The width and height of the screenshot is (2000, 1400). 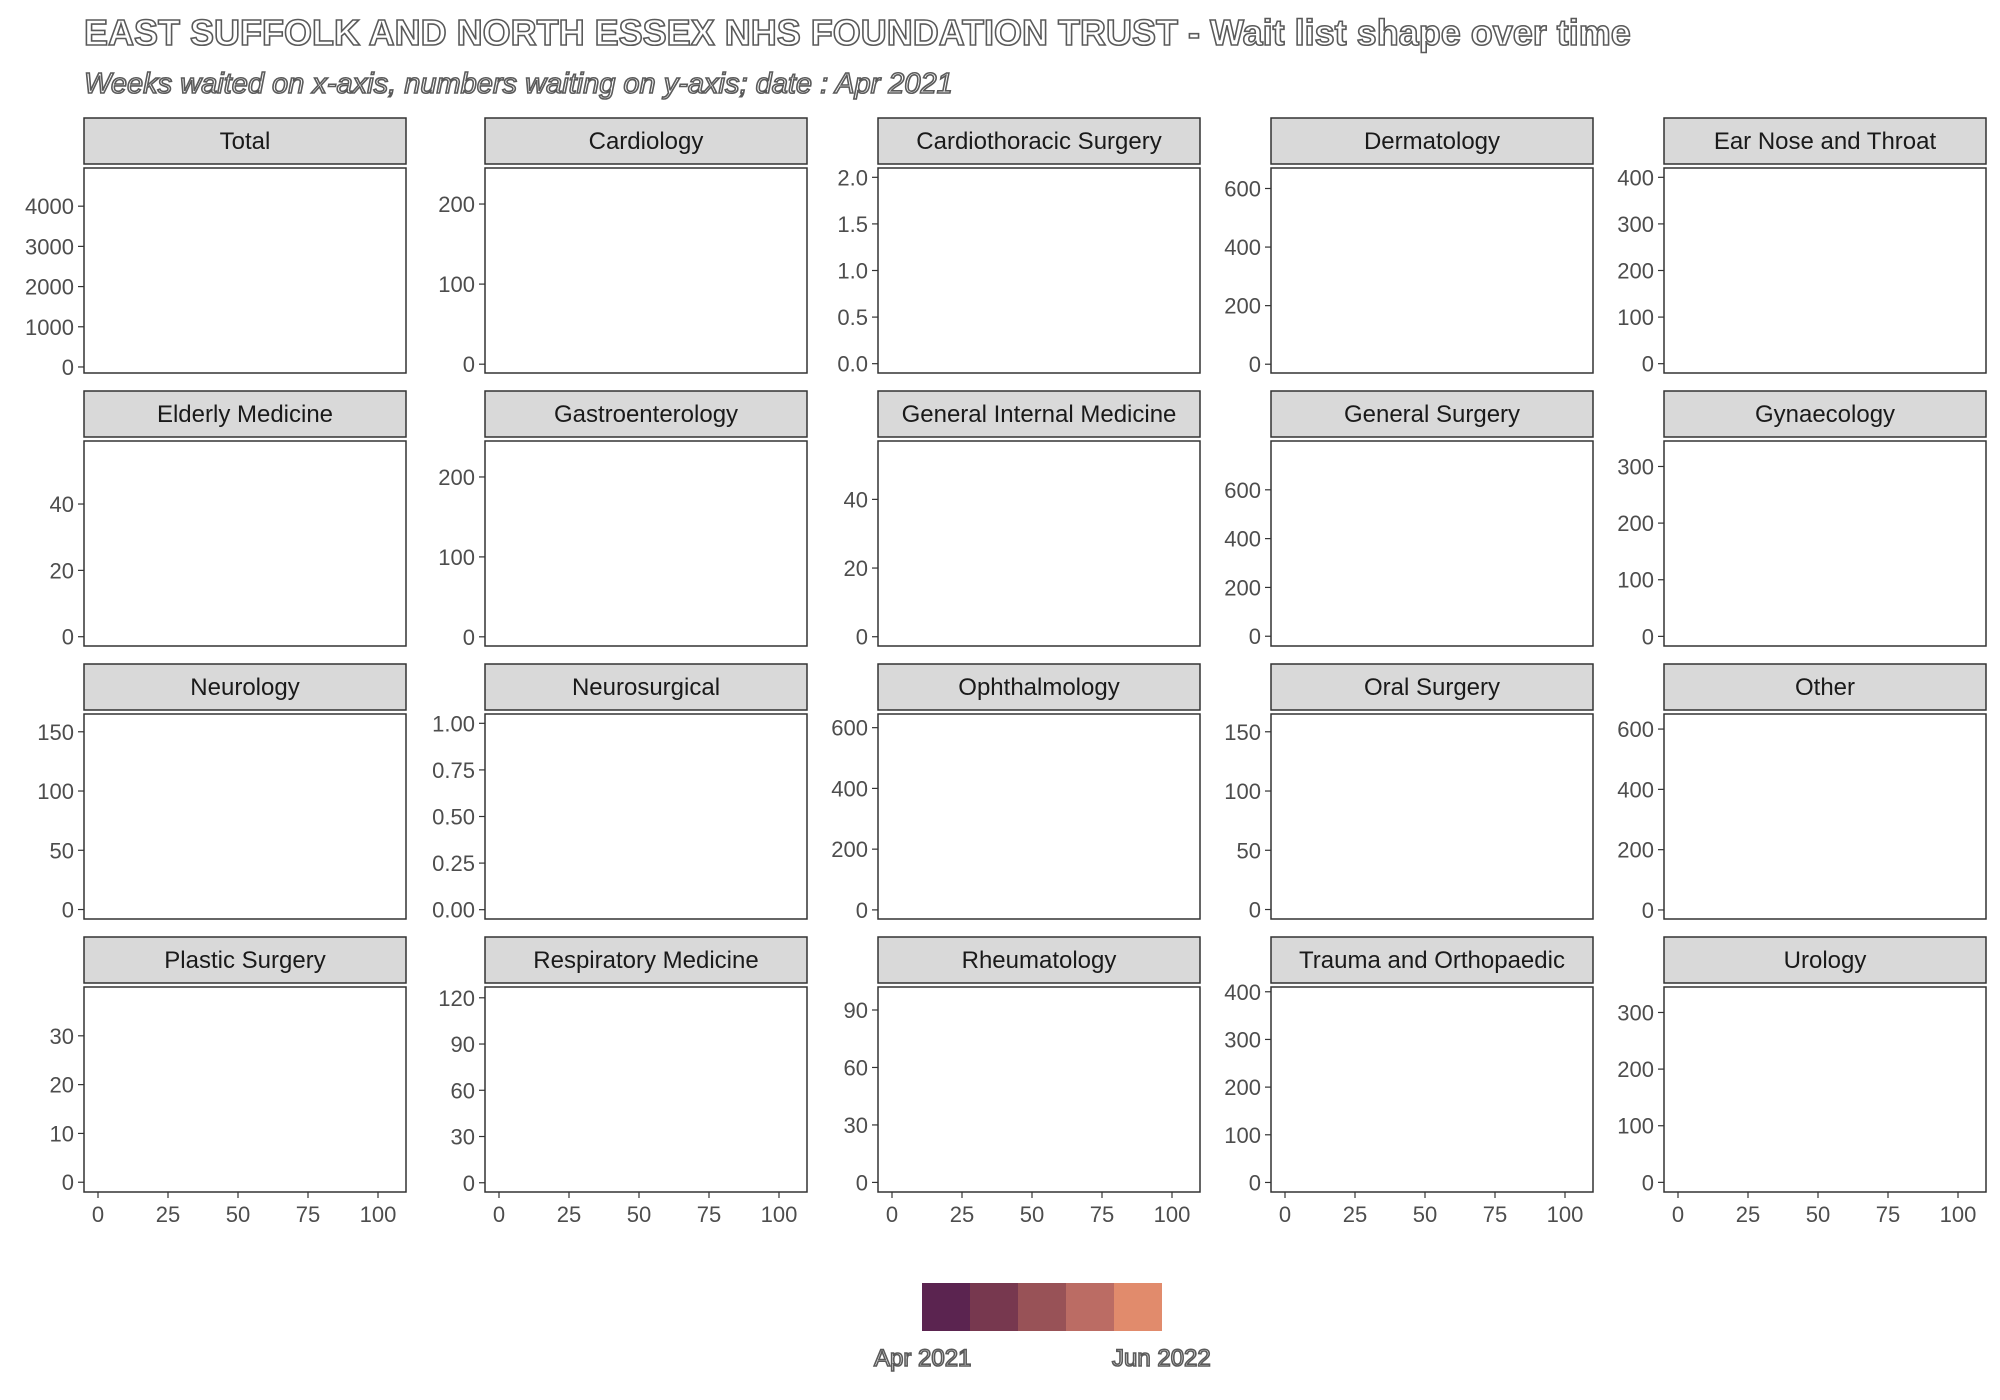 I want to click on y-tick-label: 600, so click(x=1242, y=189).